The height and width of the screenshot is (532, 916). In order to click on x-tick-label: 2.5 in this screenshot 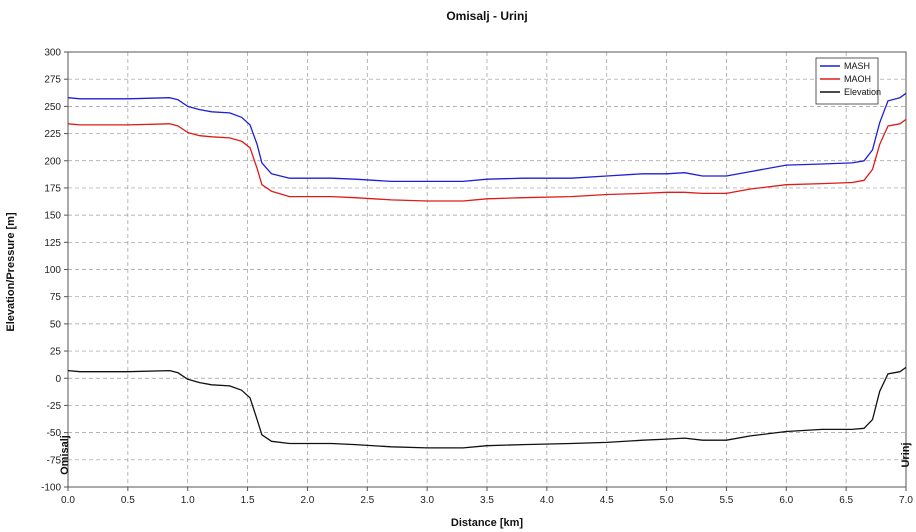, I will do `click(367, 500)`.